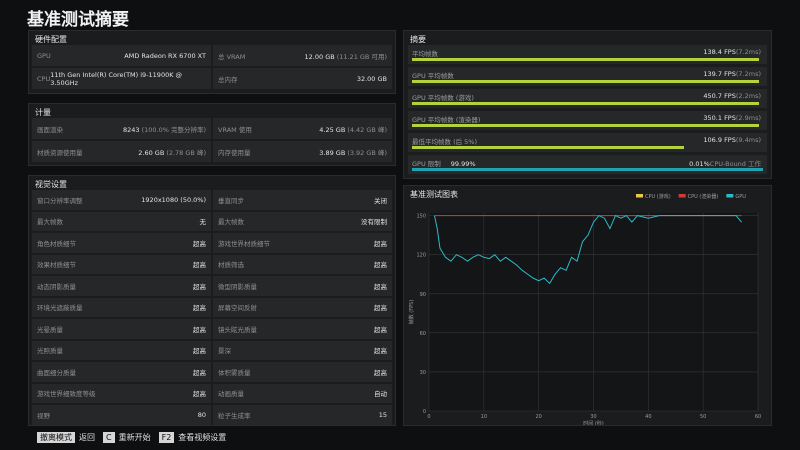 The image size is (800, 450). What do you see at coordinates (719, 52) in the screenshot?
I see `summary-value: 138.4 FPS` at bounding box center [719, 52].